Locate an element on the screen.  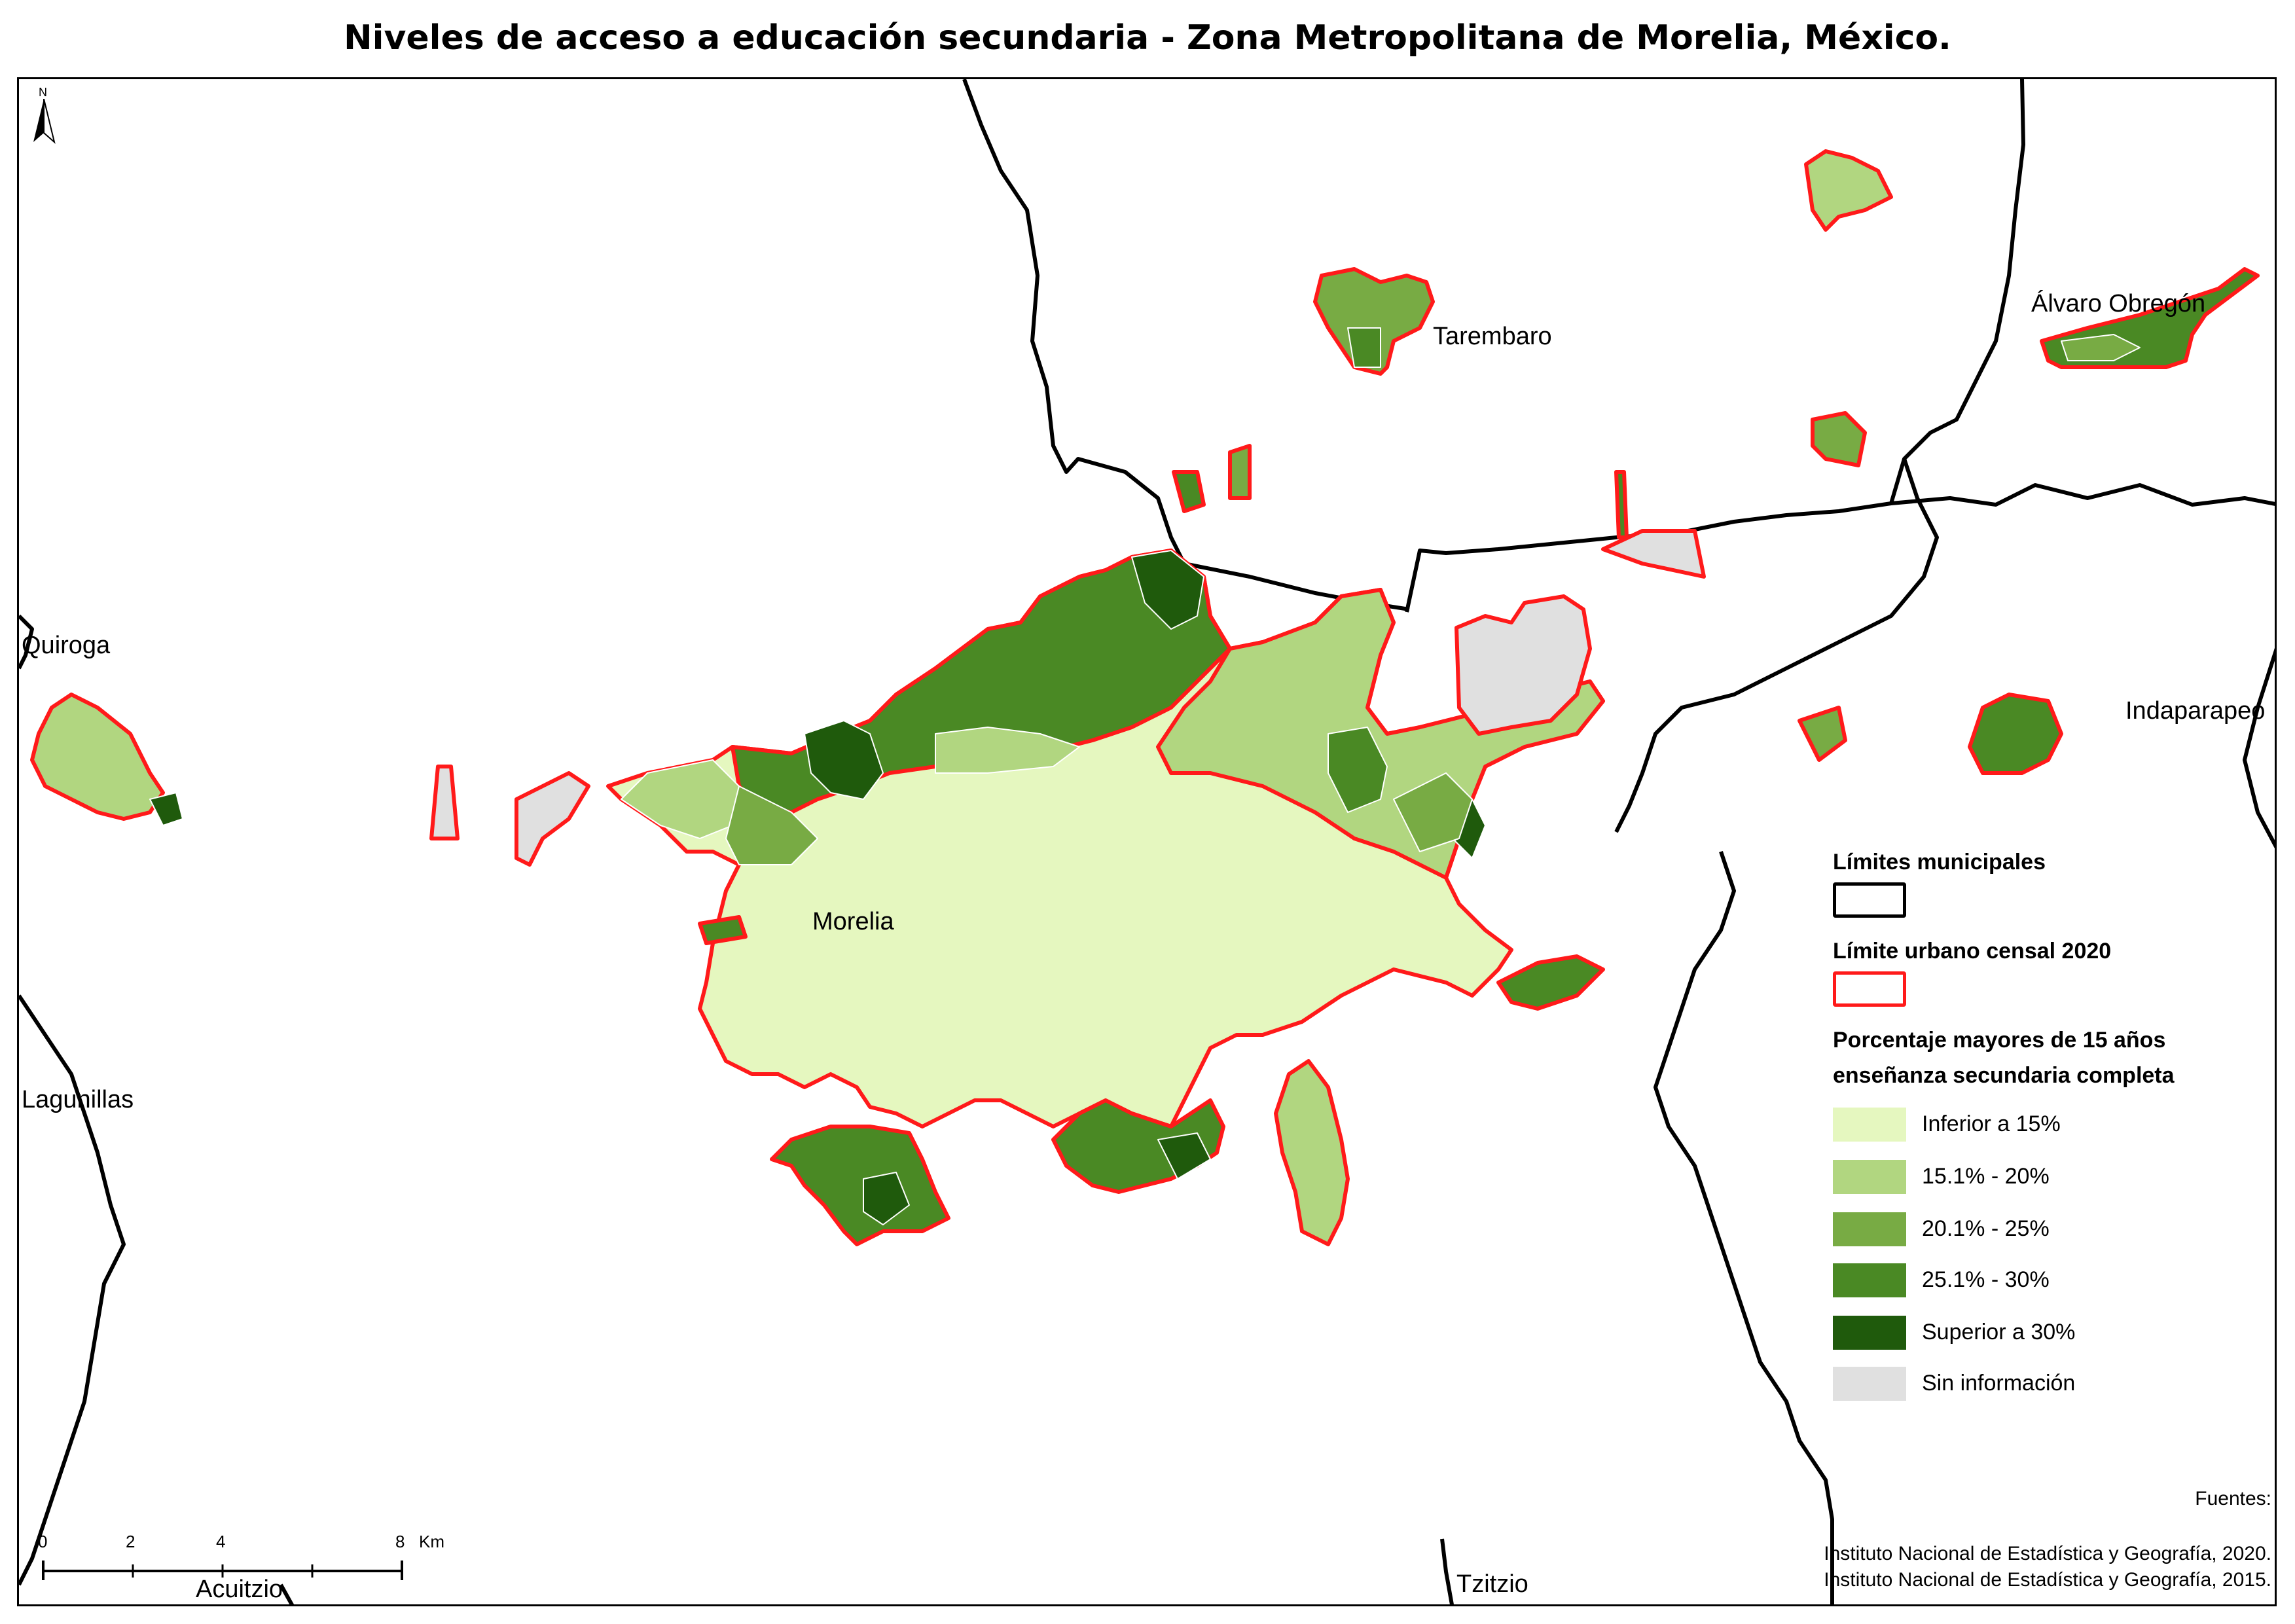
place-label-tzitzio: Tzitzio is located at coordinates (1492, 1584).